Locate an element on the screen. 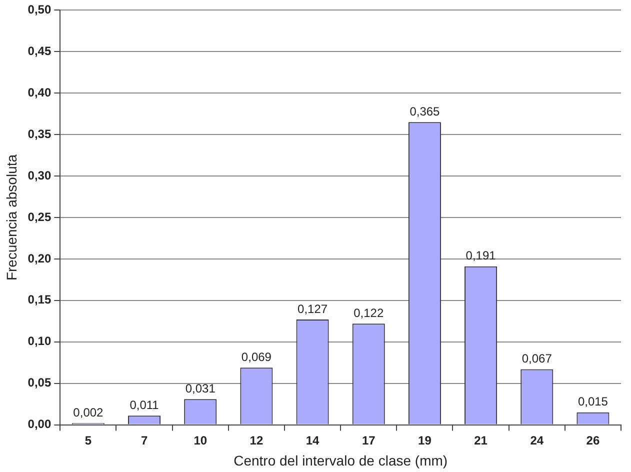  x-tick-label: 5 is located at coordinates (88, 440).